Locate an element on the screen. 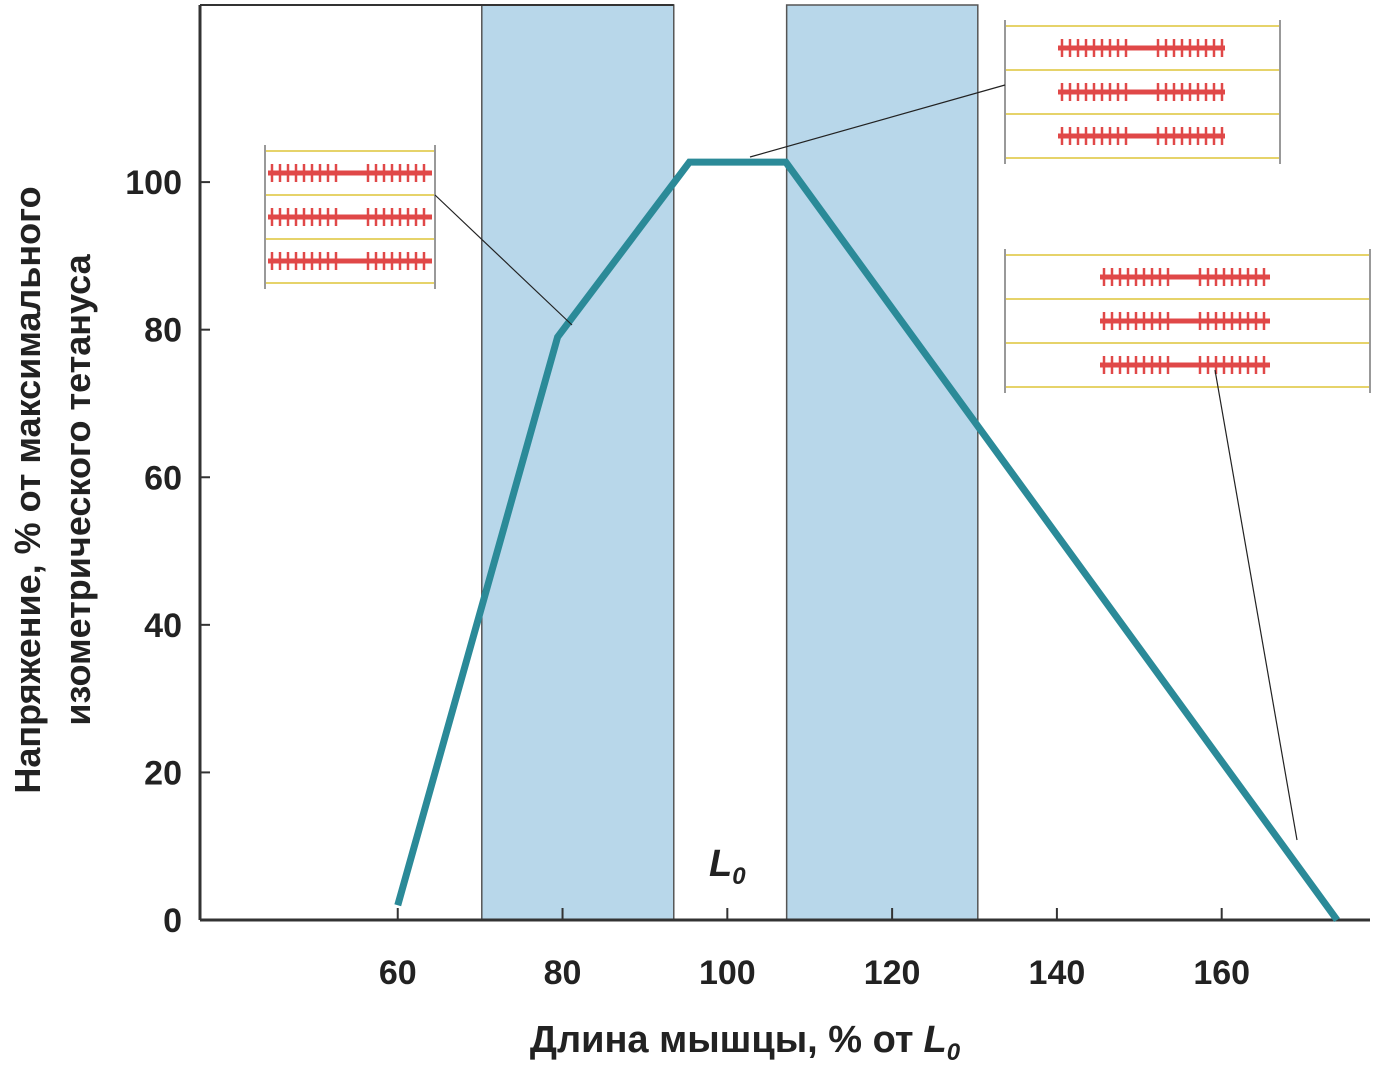 The image size is (1384, 1071). x-axis-label: Длина мышцы, % от L0 is located at coordinates (745, 1042).